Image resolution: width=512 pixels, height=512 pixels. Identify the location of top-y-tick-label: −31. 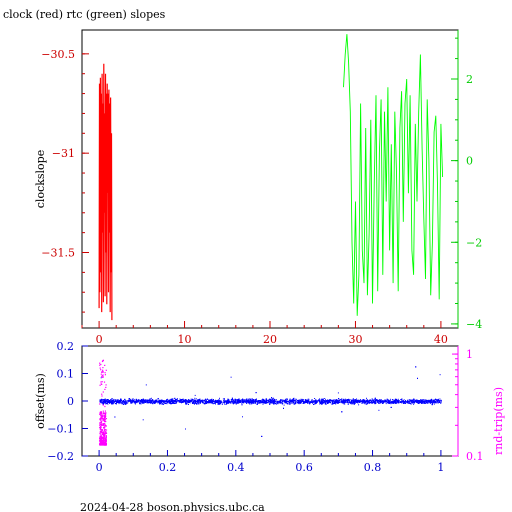
(63, 153).